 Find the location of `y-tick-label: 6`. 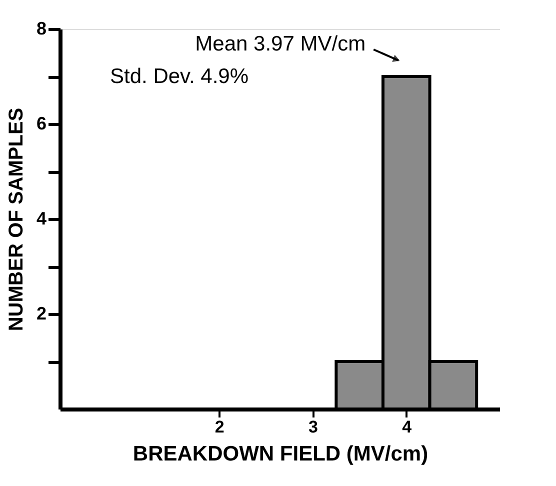

y-tick-label: 6 is located at coordinates (41, 124).